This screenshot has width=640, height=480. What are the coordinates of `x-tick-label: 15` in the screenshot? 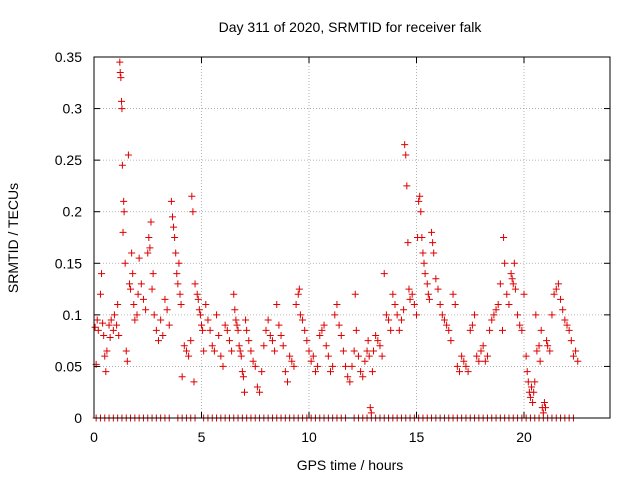 It's located at (417, 437).